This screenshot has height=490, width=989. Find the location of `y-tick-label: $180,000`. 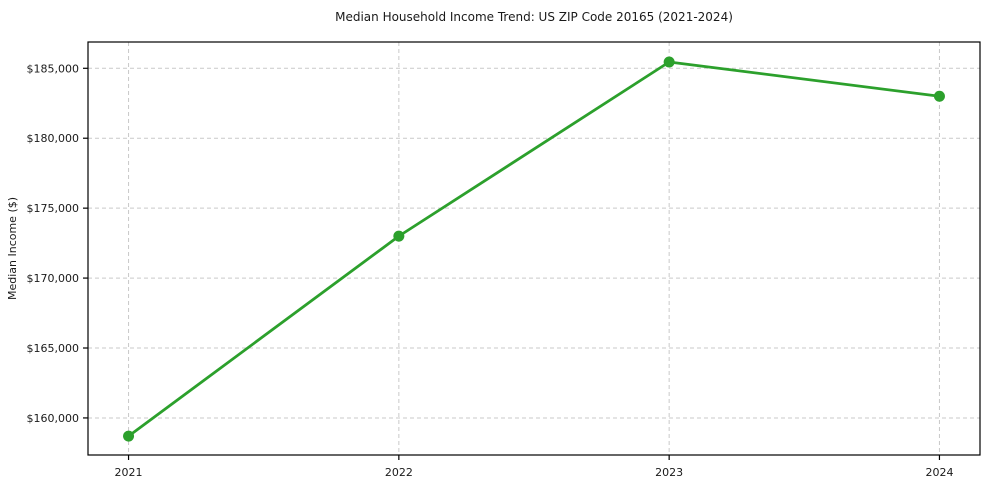

y-tick-label: $180,000 is located at coordinates (53, 138).